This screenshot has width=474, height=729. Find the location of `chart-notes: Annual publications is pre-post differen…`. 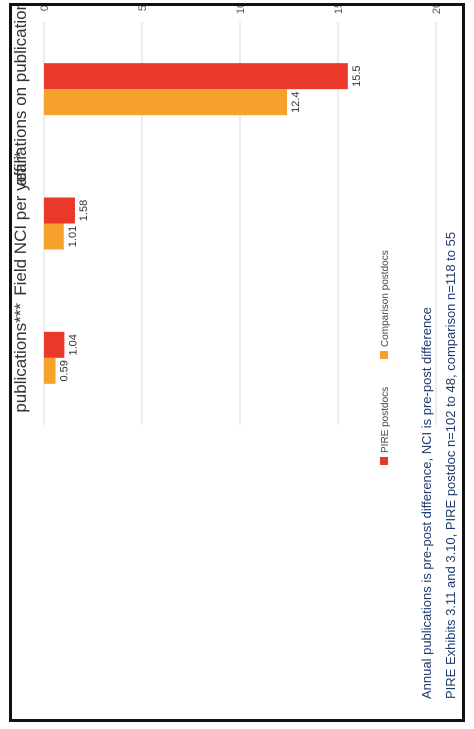

chart-notes: Annual publications is pre-post differen… is located at coordinates (438, 465).